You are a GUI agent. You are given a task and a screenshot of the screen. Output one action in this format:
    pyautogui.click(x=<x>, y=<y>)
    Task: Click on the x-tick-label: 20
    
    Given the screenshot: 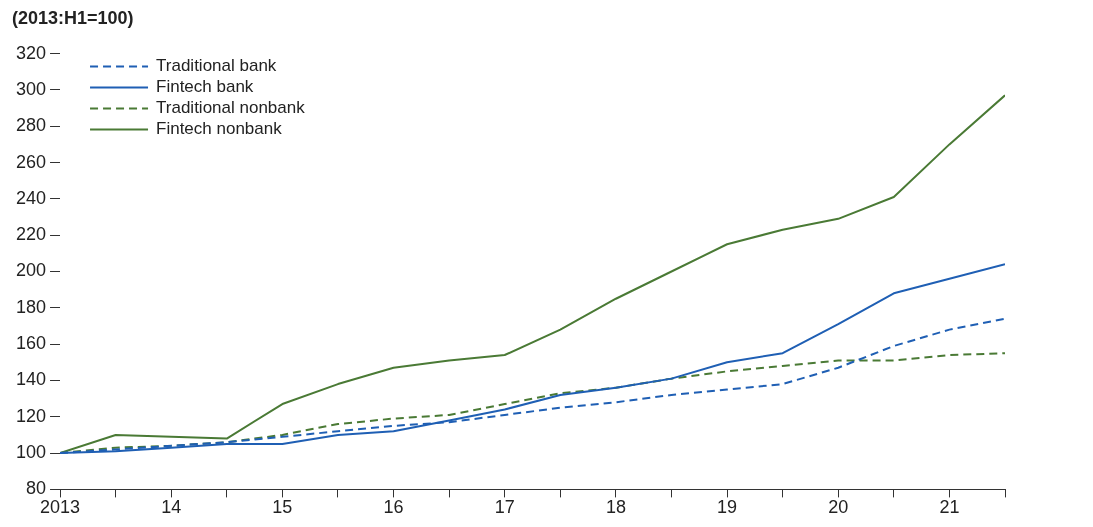 What is the action you would take?
    pyautogui.click(x=838, y=507)
    